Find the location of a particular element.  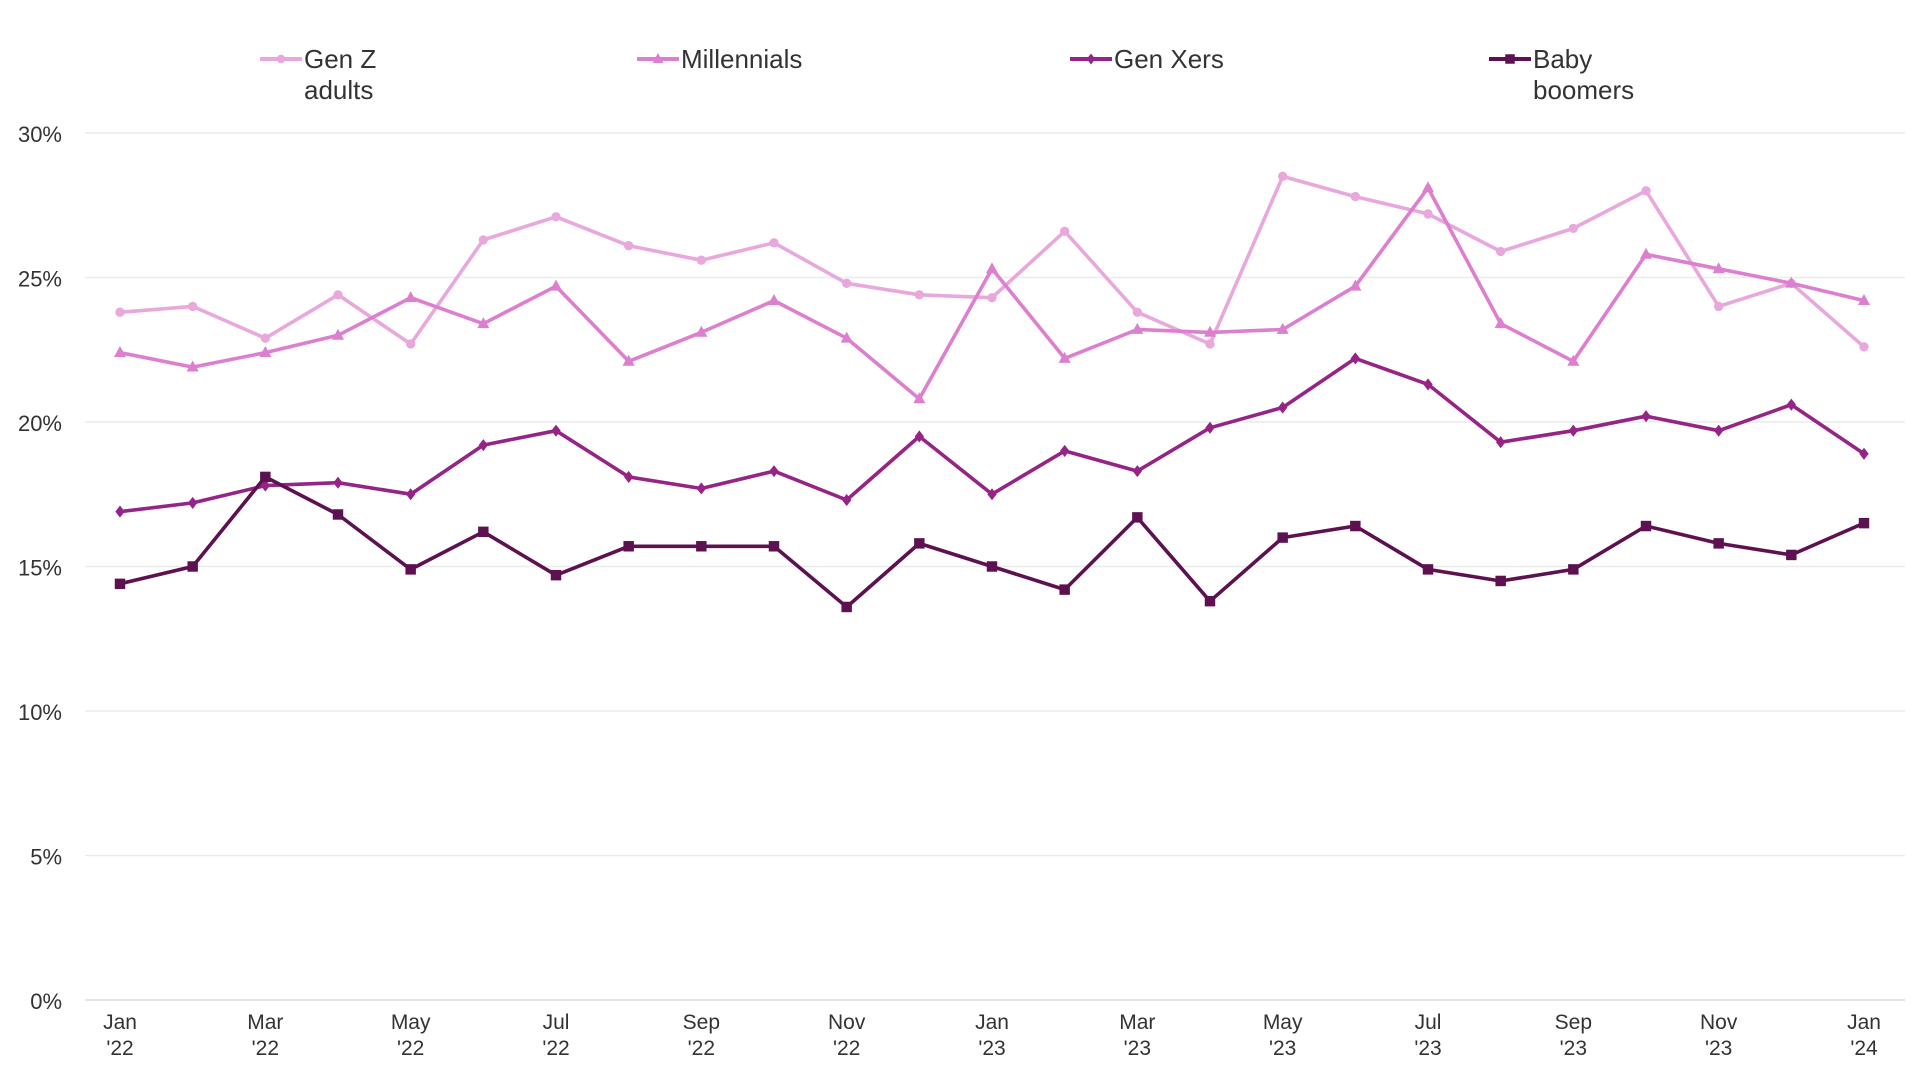

legend-swatch-diamond is located at coordinates (1091, 59).